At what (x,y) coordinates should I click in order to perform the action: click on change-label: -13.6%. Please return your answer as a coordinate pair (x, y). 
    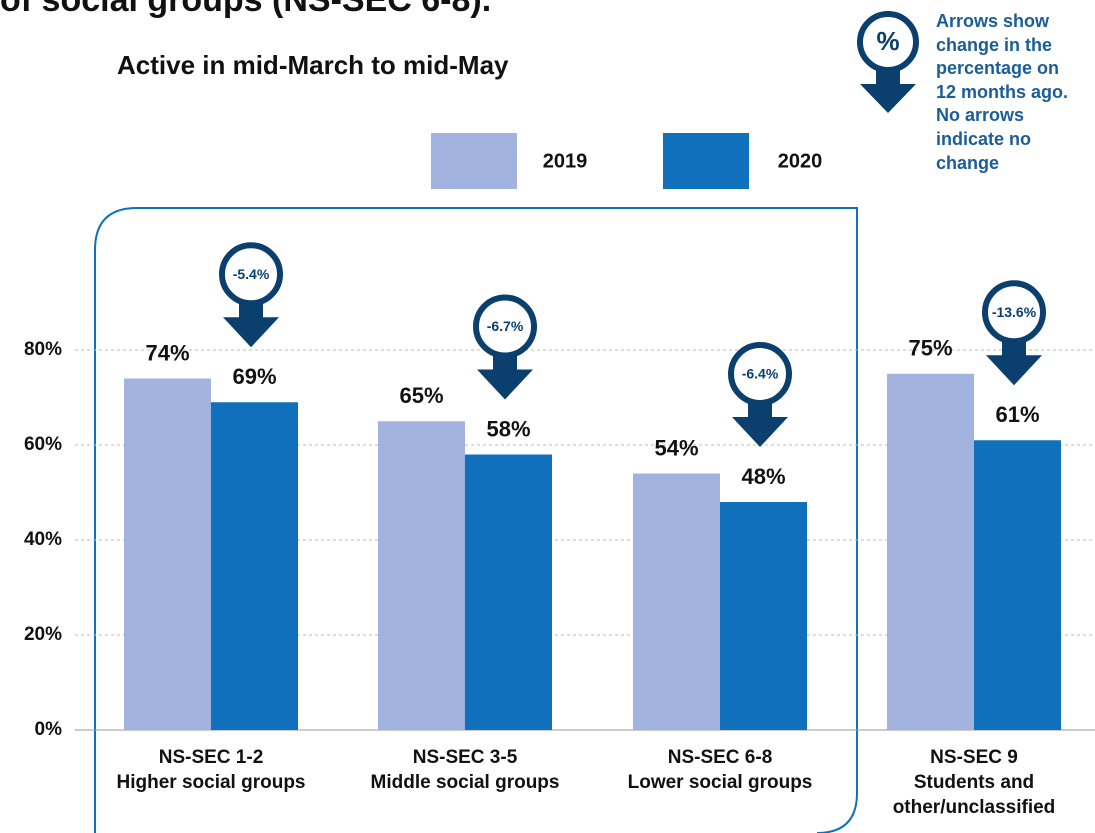
    Looking at the image, I should click on (1014, 312).